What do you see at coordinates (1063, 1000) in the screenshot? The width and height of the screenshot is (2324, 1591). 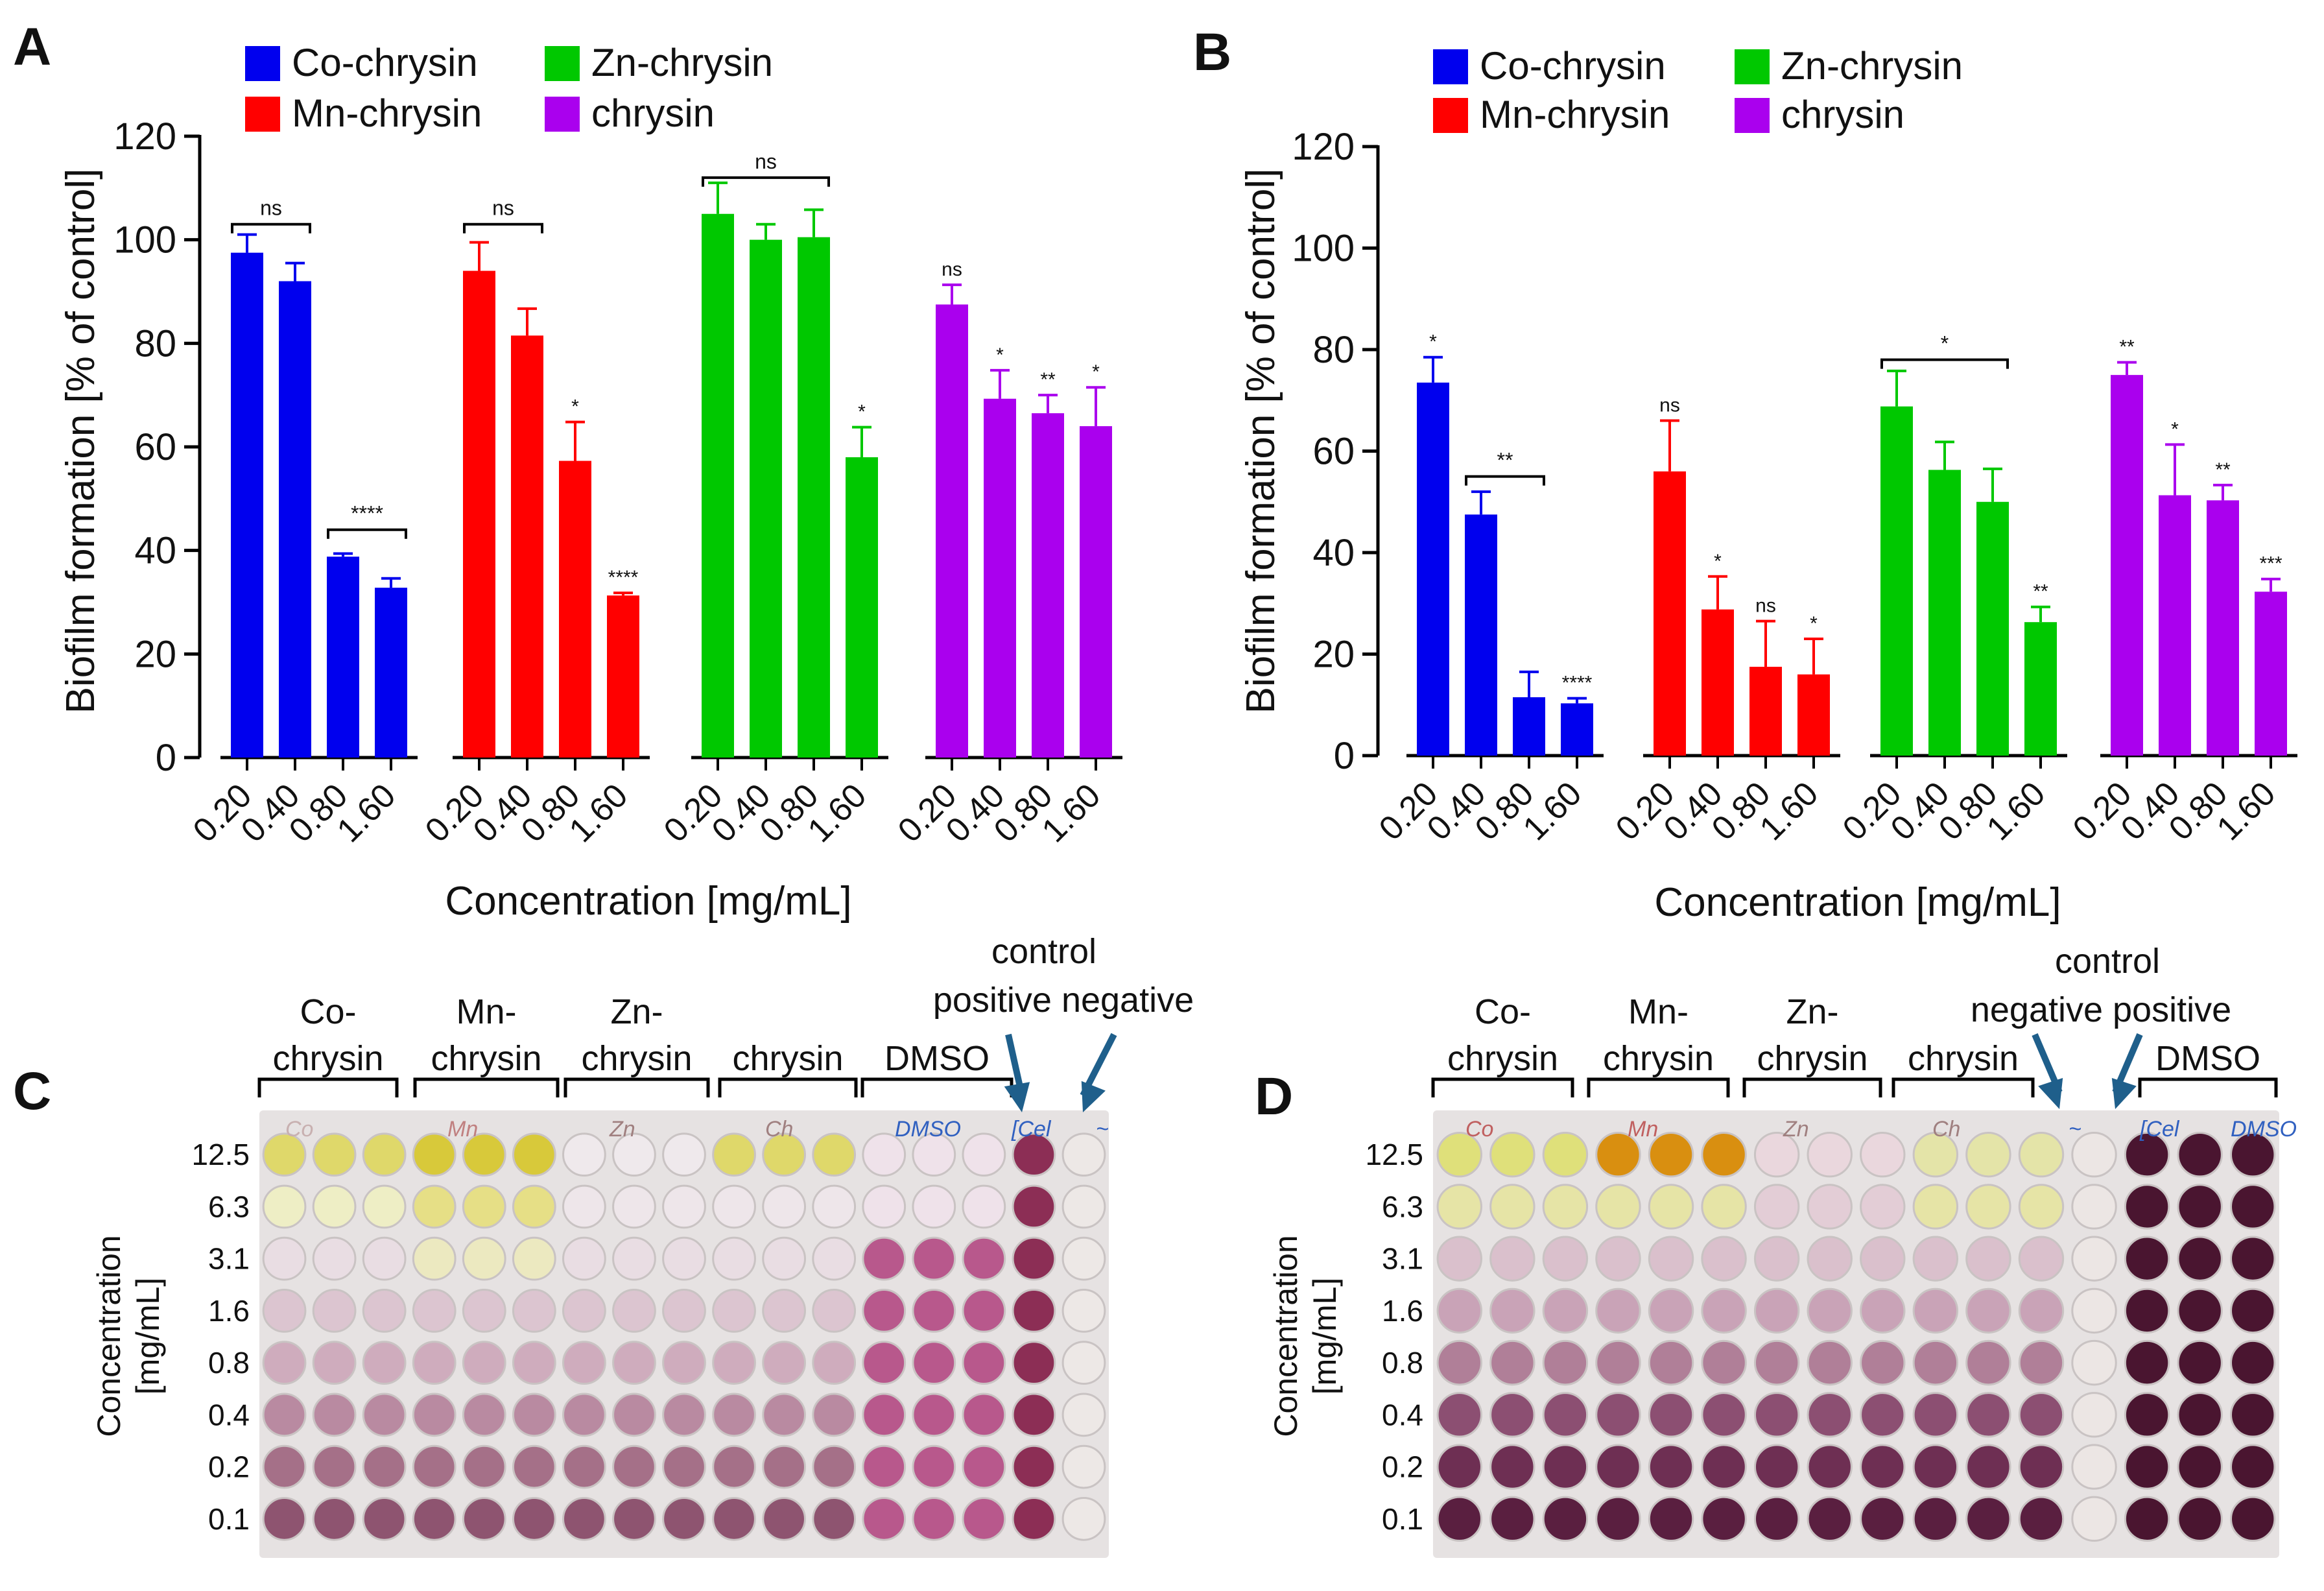 I see `control-subtitle: positive negative` at bounding box center [1063, 1000].